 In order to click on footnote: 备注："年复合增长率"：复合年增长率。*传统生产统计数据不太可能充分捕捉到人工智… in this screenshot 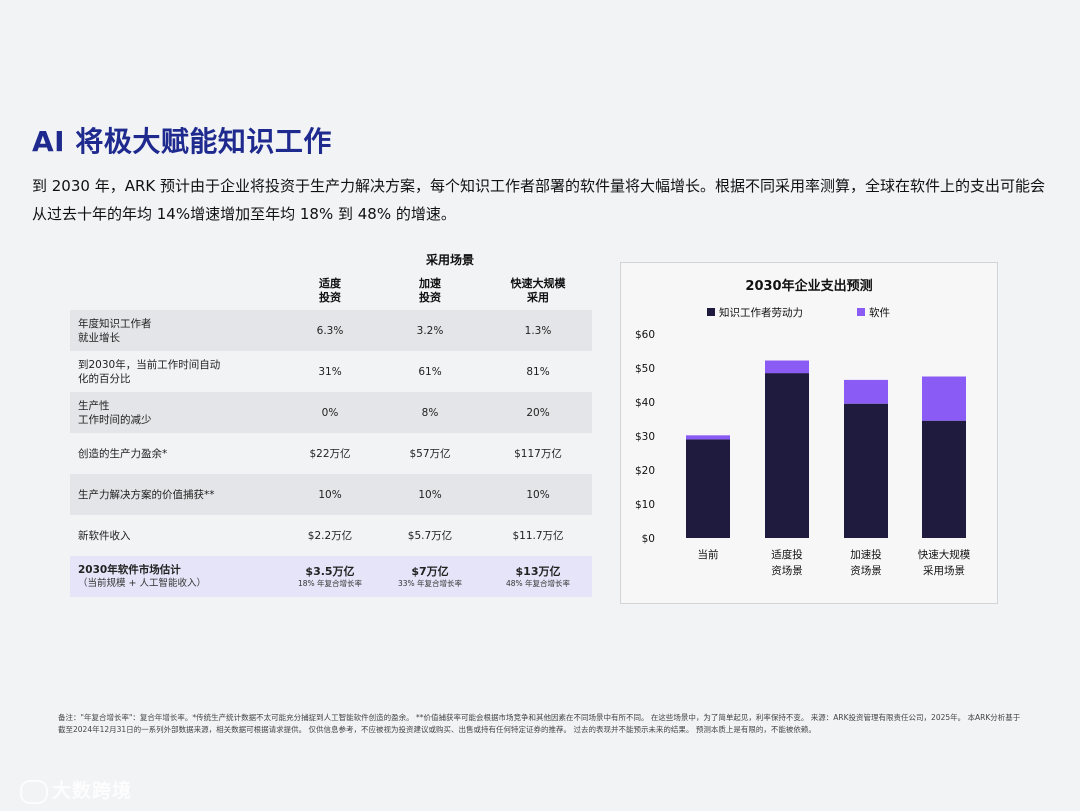, I will do `click(539, 723)`.